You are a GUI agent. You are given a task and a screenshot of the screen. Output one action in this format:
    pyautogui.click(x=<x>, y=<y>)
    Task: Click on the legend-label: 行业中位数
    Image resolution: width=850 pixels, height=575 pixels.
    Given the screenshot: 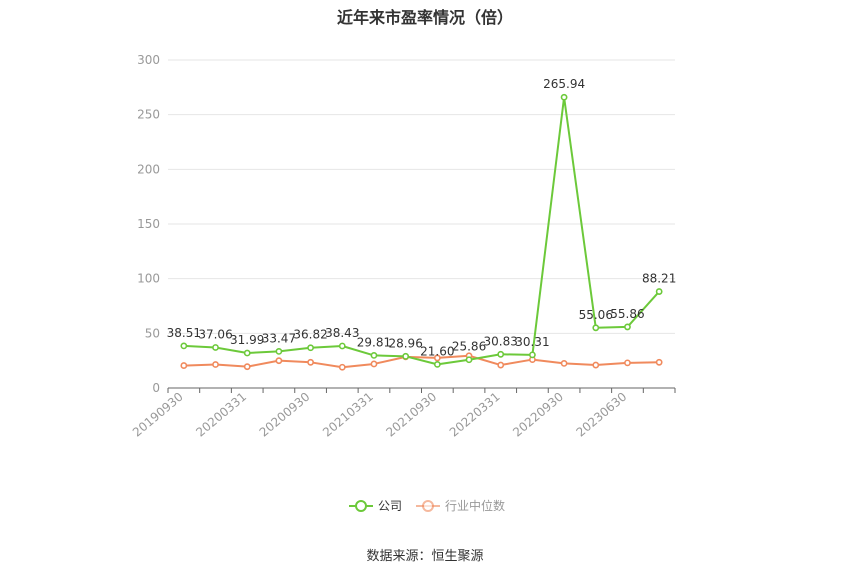 What is the action you would take?
    pyautogui.click(x=475, y=505)
    